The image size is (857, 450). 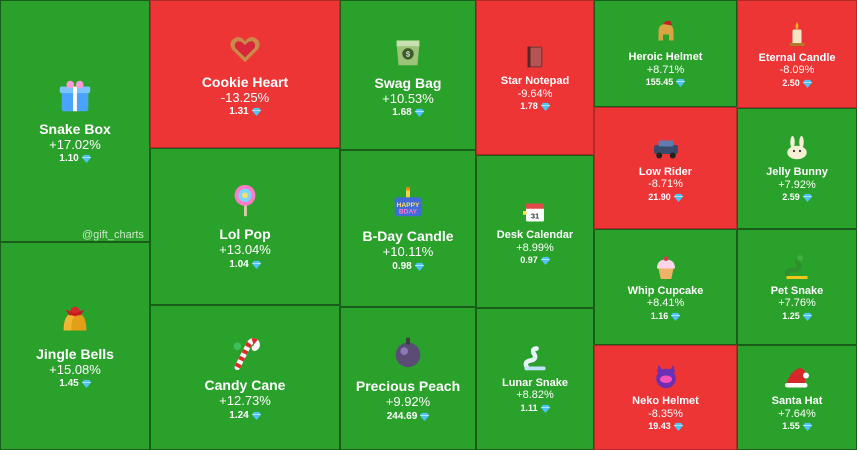 I want to click on cupcake-icon, so click(x=666, y=267).